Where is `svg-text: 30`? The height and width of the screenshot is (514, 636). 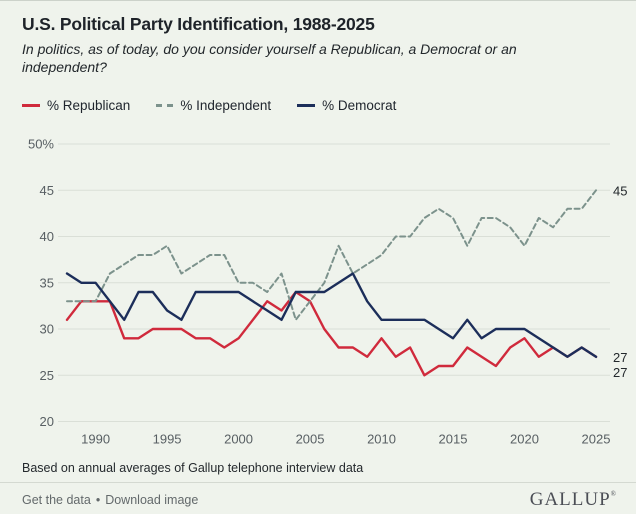 svg-text: 30 is located at coordinates (47, 329).